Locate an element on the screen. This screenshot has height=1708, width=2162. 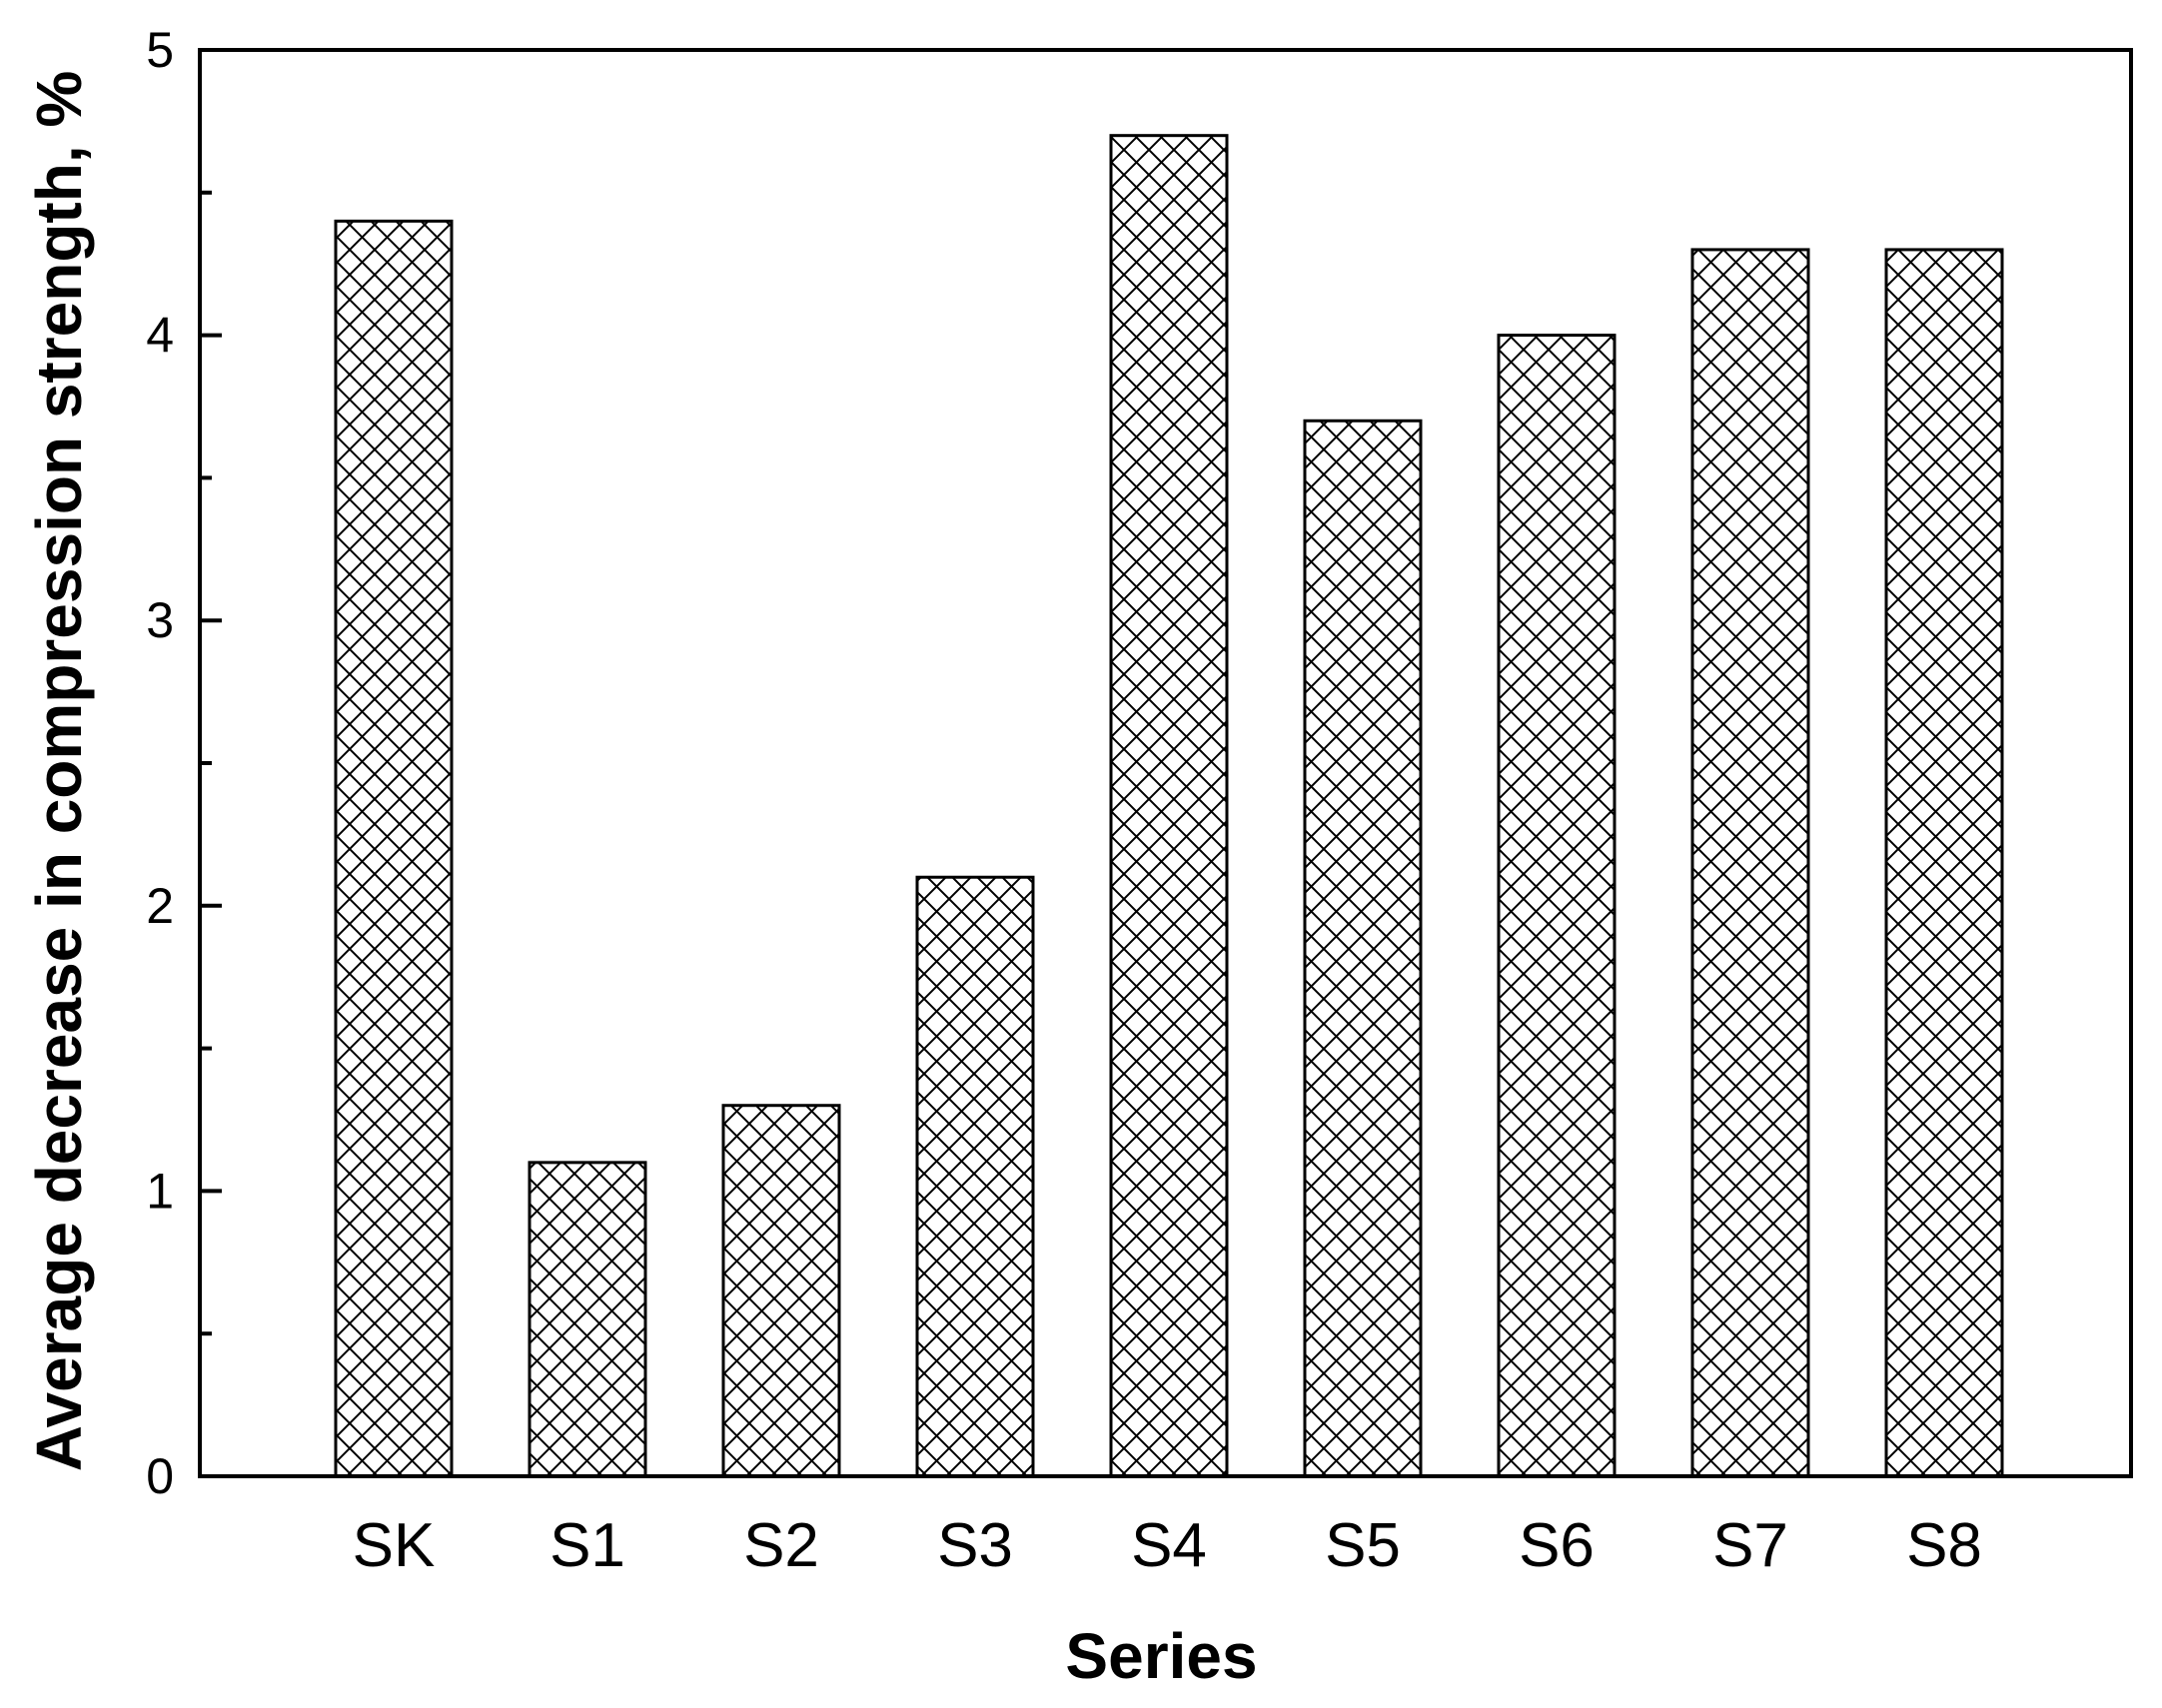
bar-s7 is located at coordinates (1750, 863).